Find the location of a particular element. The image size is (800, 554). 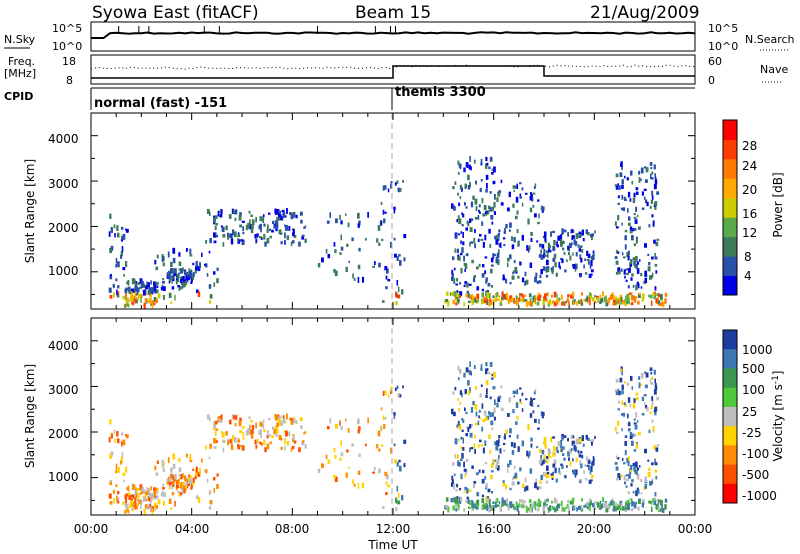

freq-label-line1: Freq. is located at coordinates (21, 61).